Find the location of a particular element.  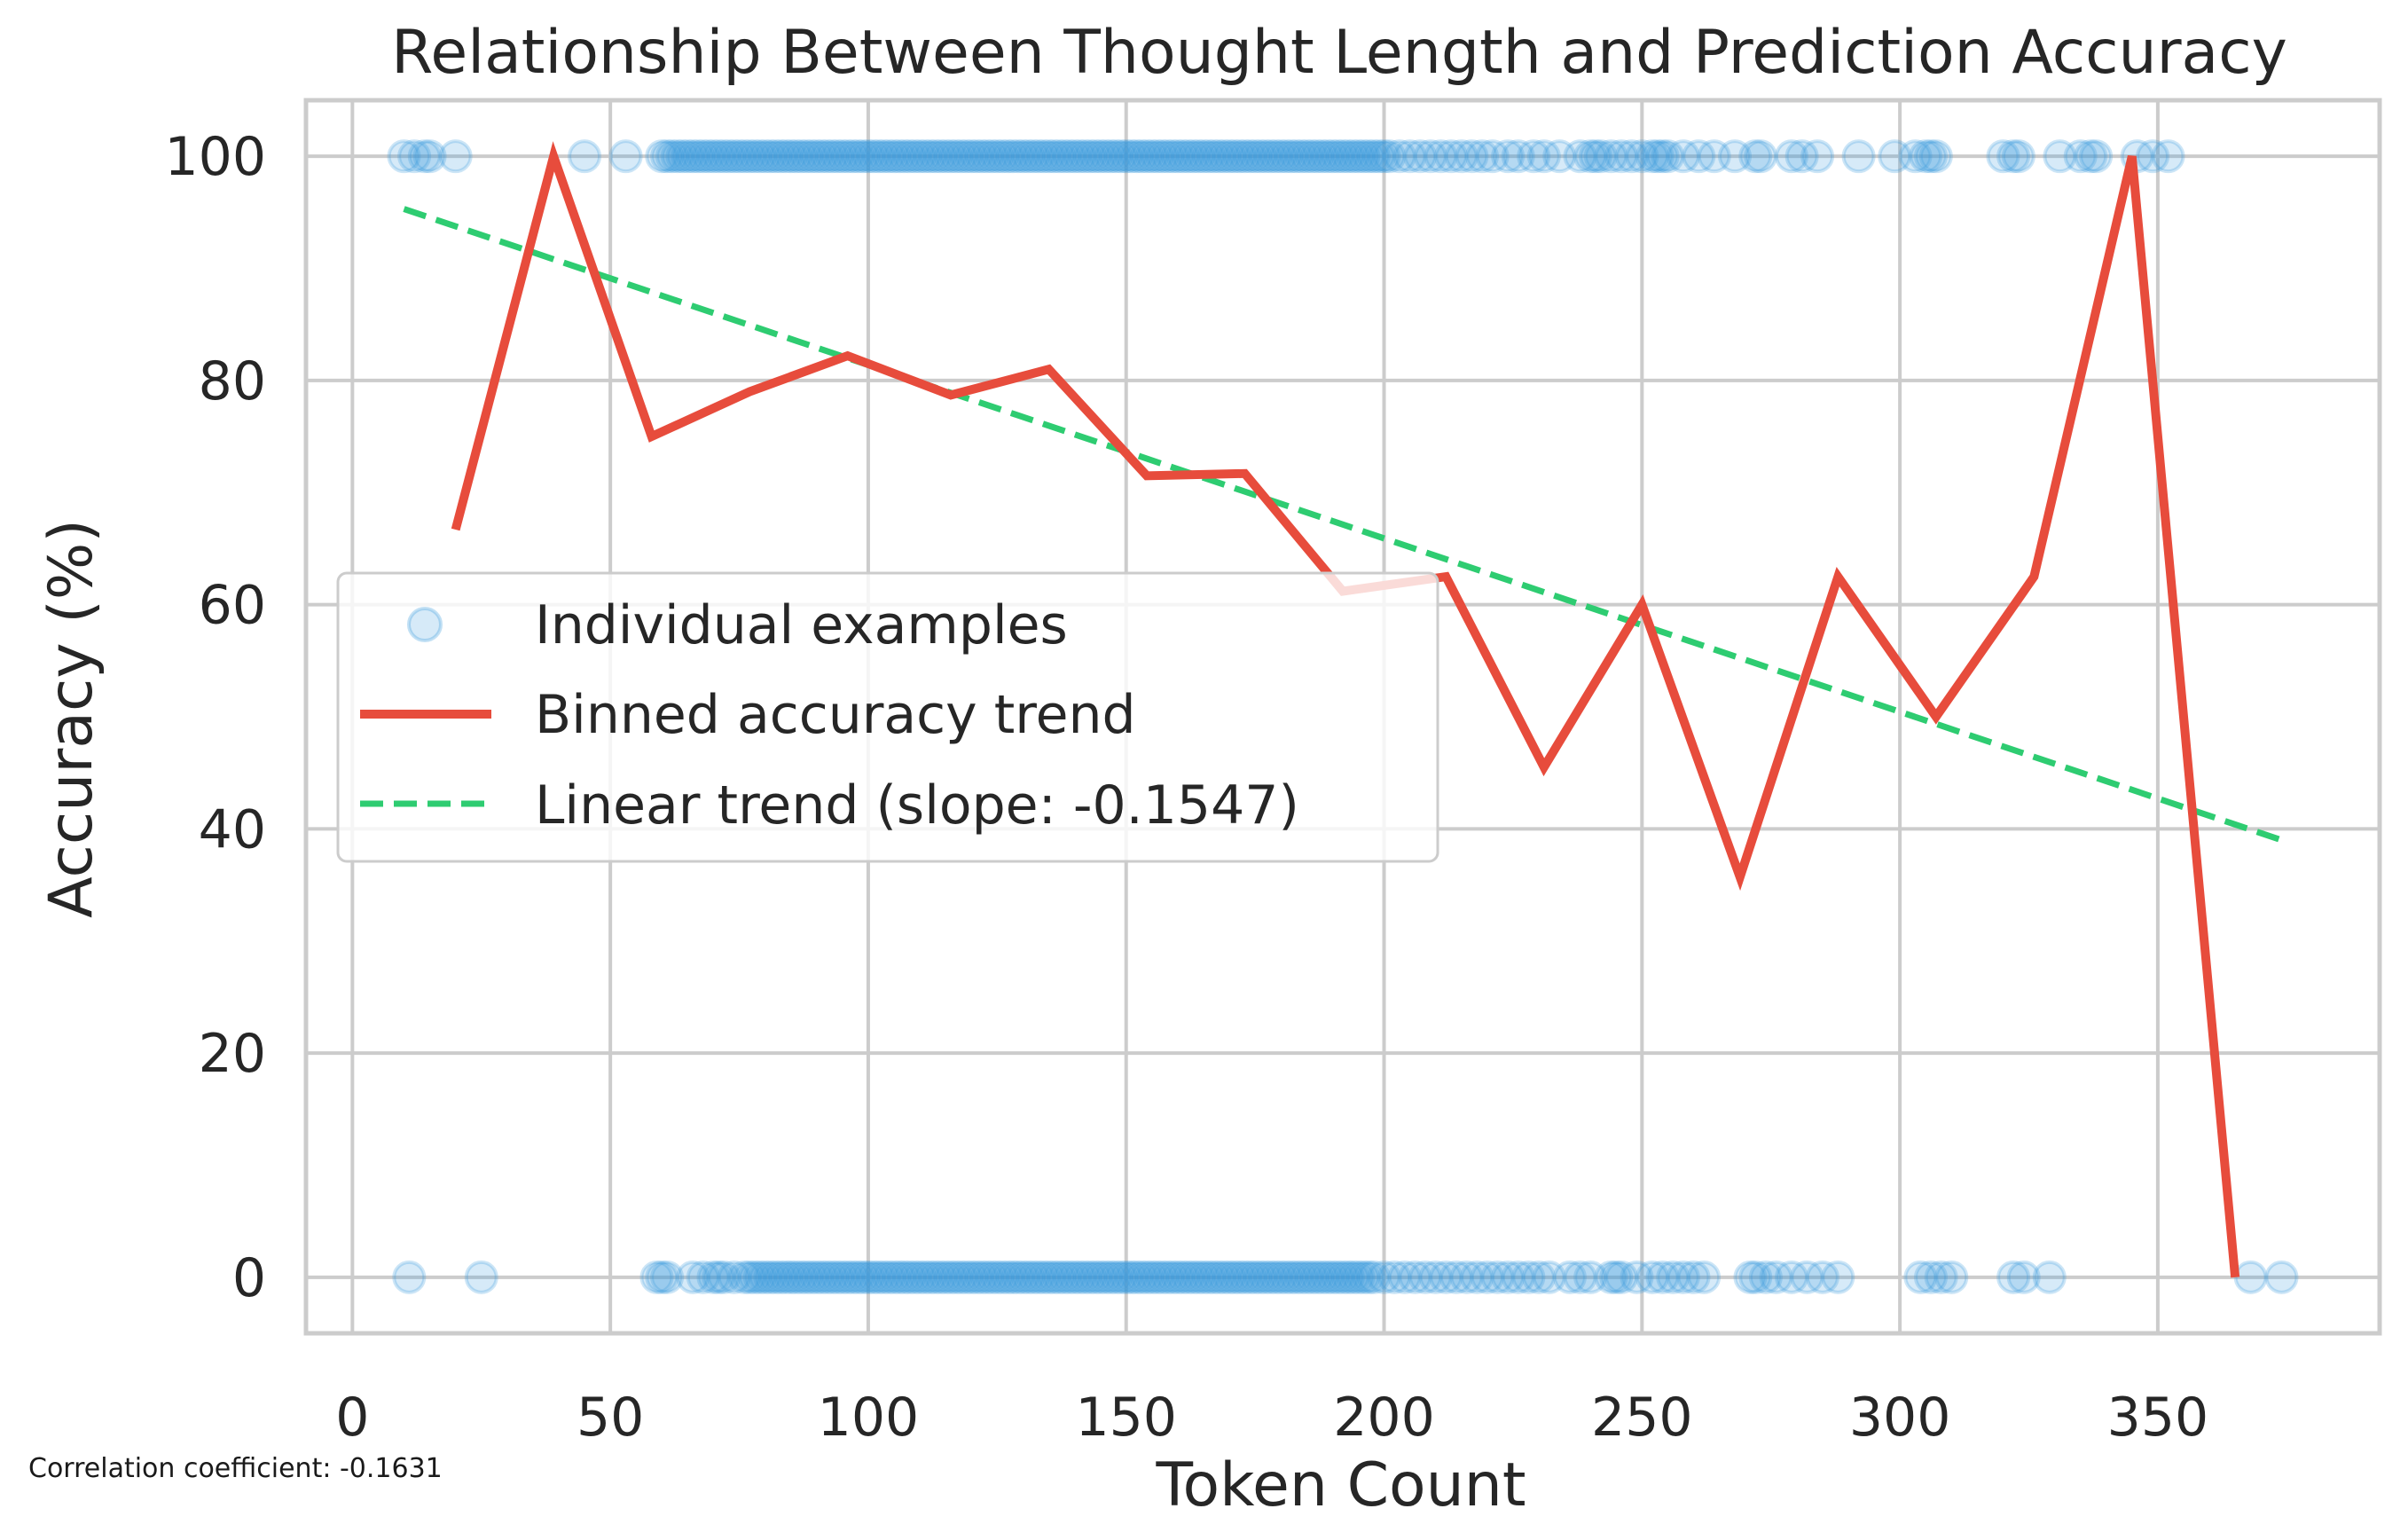

x-tick-label: 200 is located at coordinates (1384, 1418).